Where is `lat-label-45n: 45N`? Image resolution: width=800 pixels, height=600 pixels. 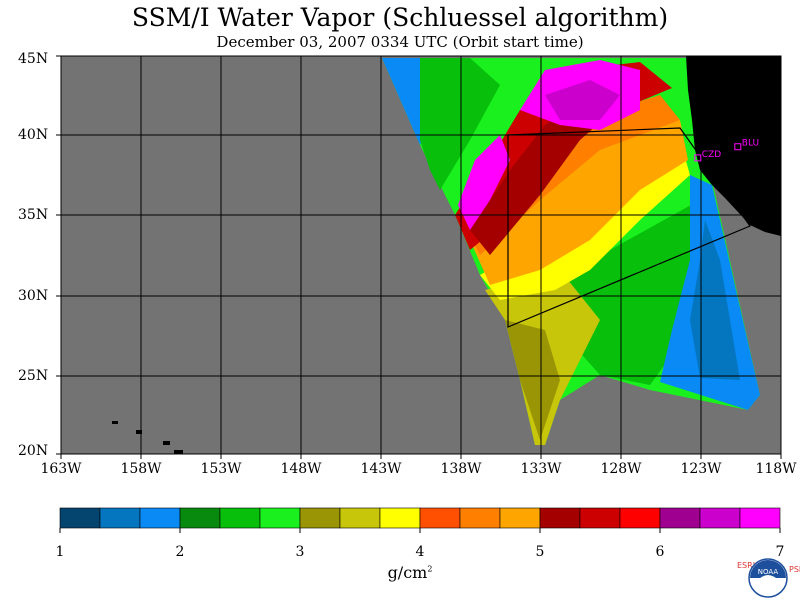 lat-label-45n: 45N is located at coordinates (33, 59).